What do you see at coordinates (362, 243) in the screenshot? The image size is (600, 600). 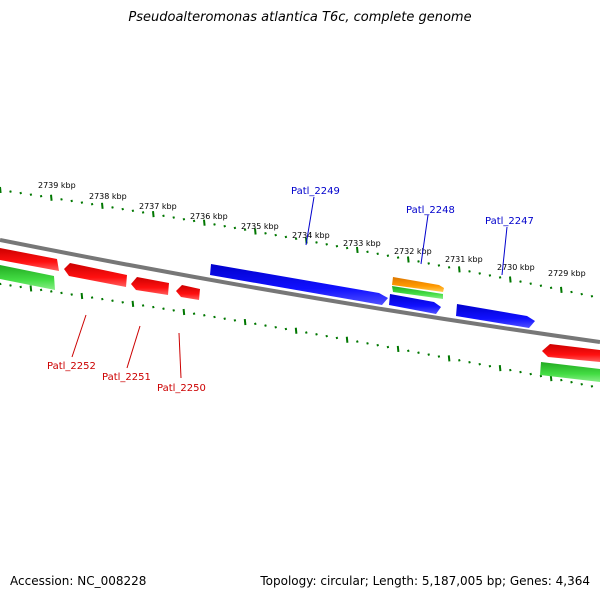 I see `scale-label-2733: 2733 kbp` at bounding box center [362, 243].